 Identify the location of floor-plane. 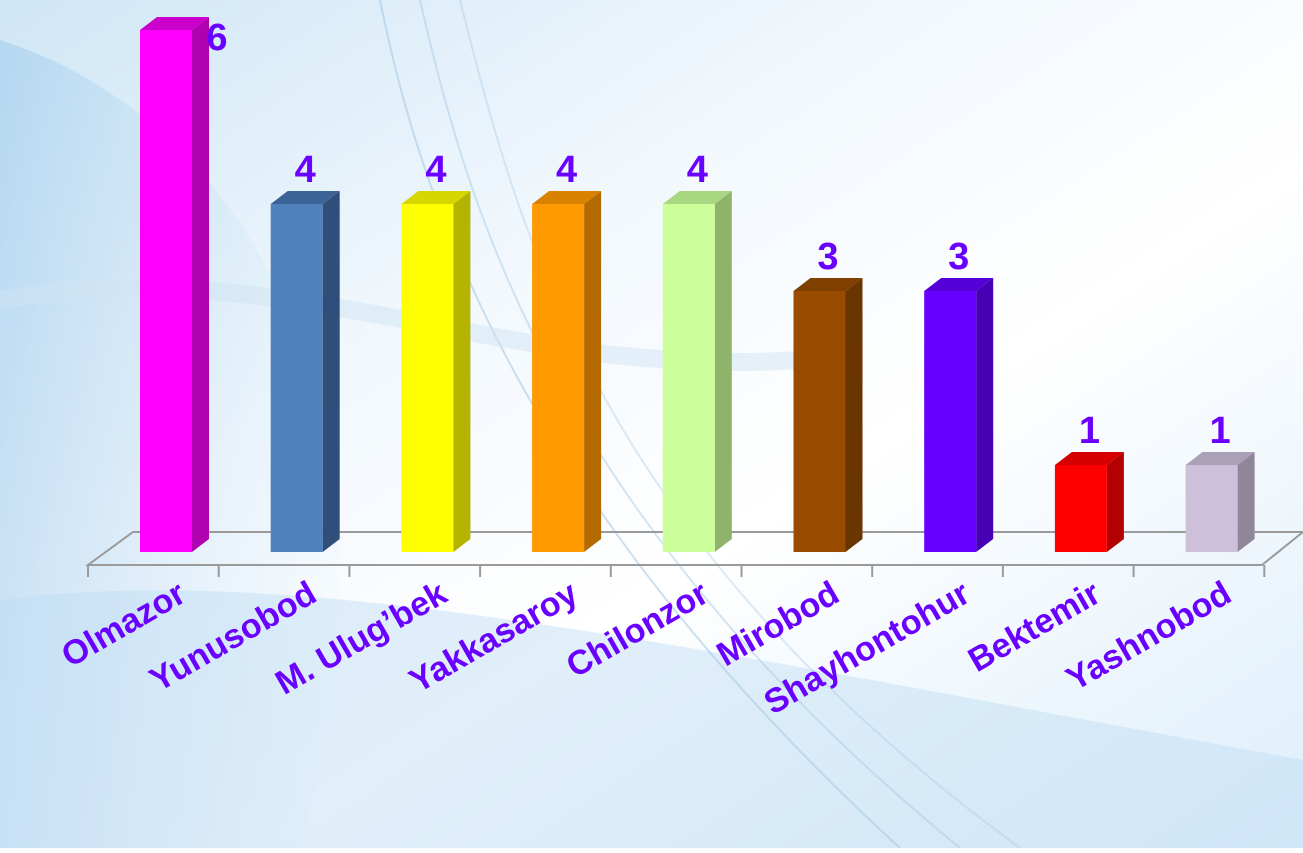
(693, 548).